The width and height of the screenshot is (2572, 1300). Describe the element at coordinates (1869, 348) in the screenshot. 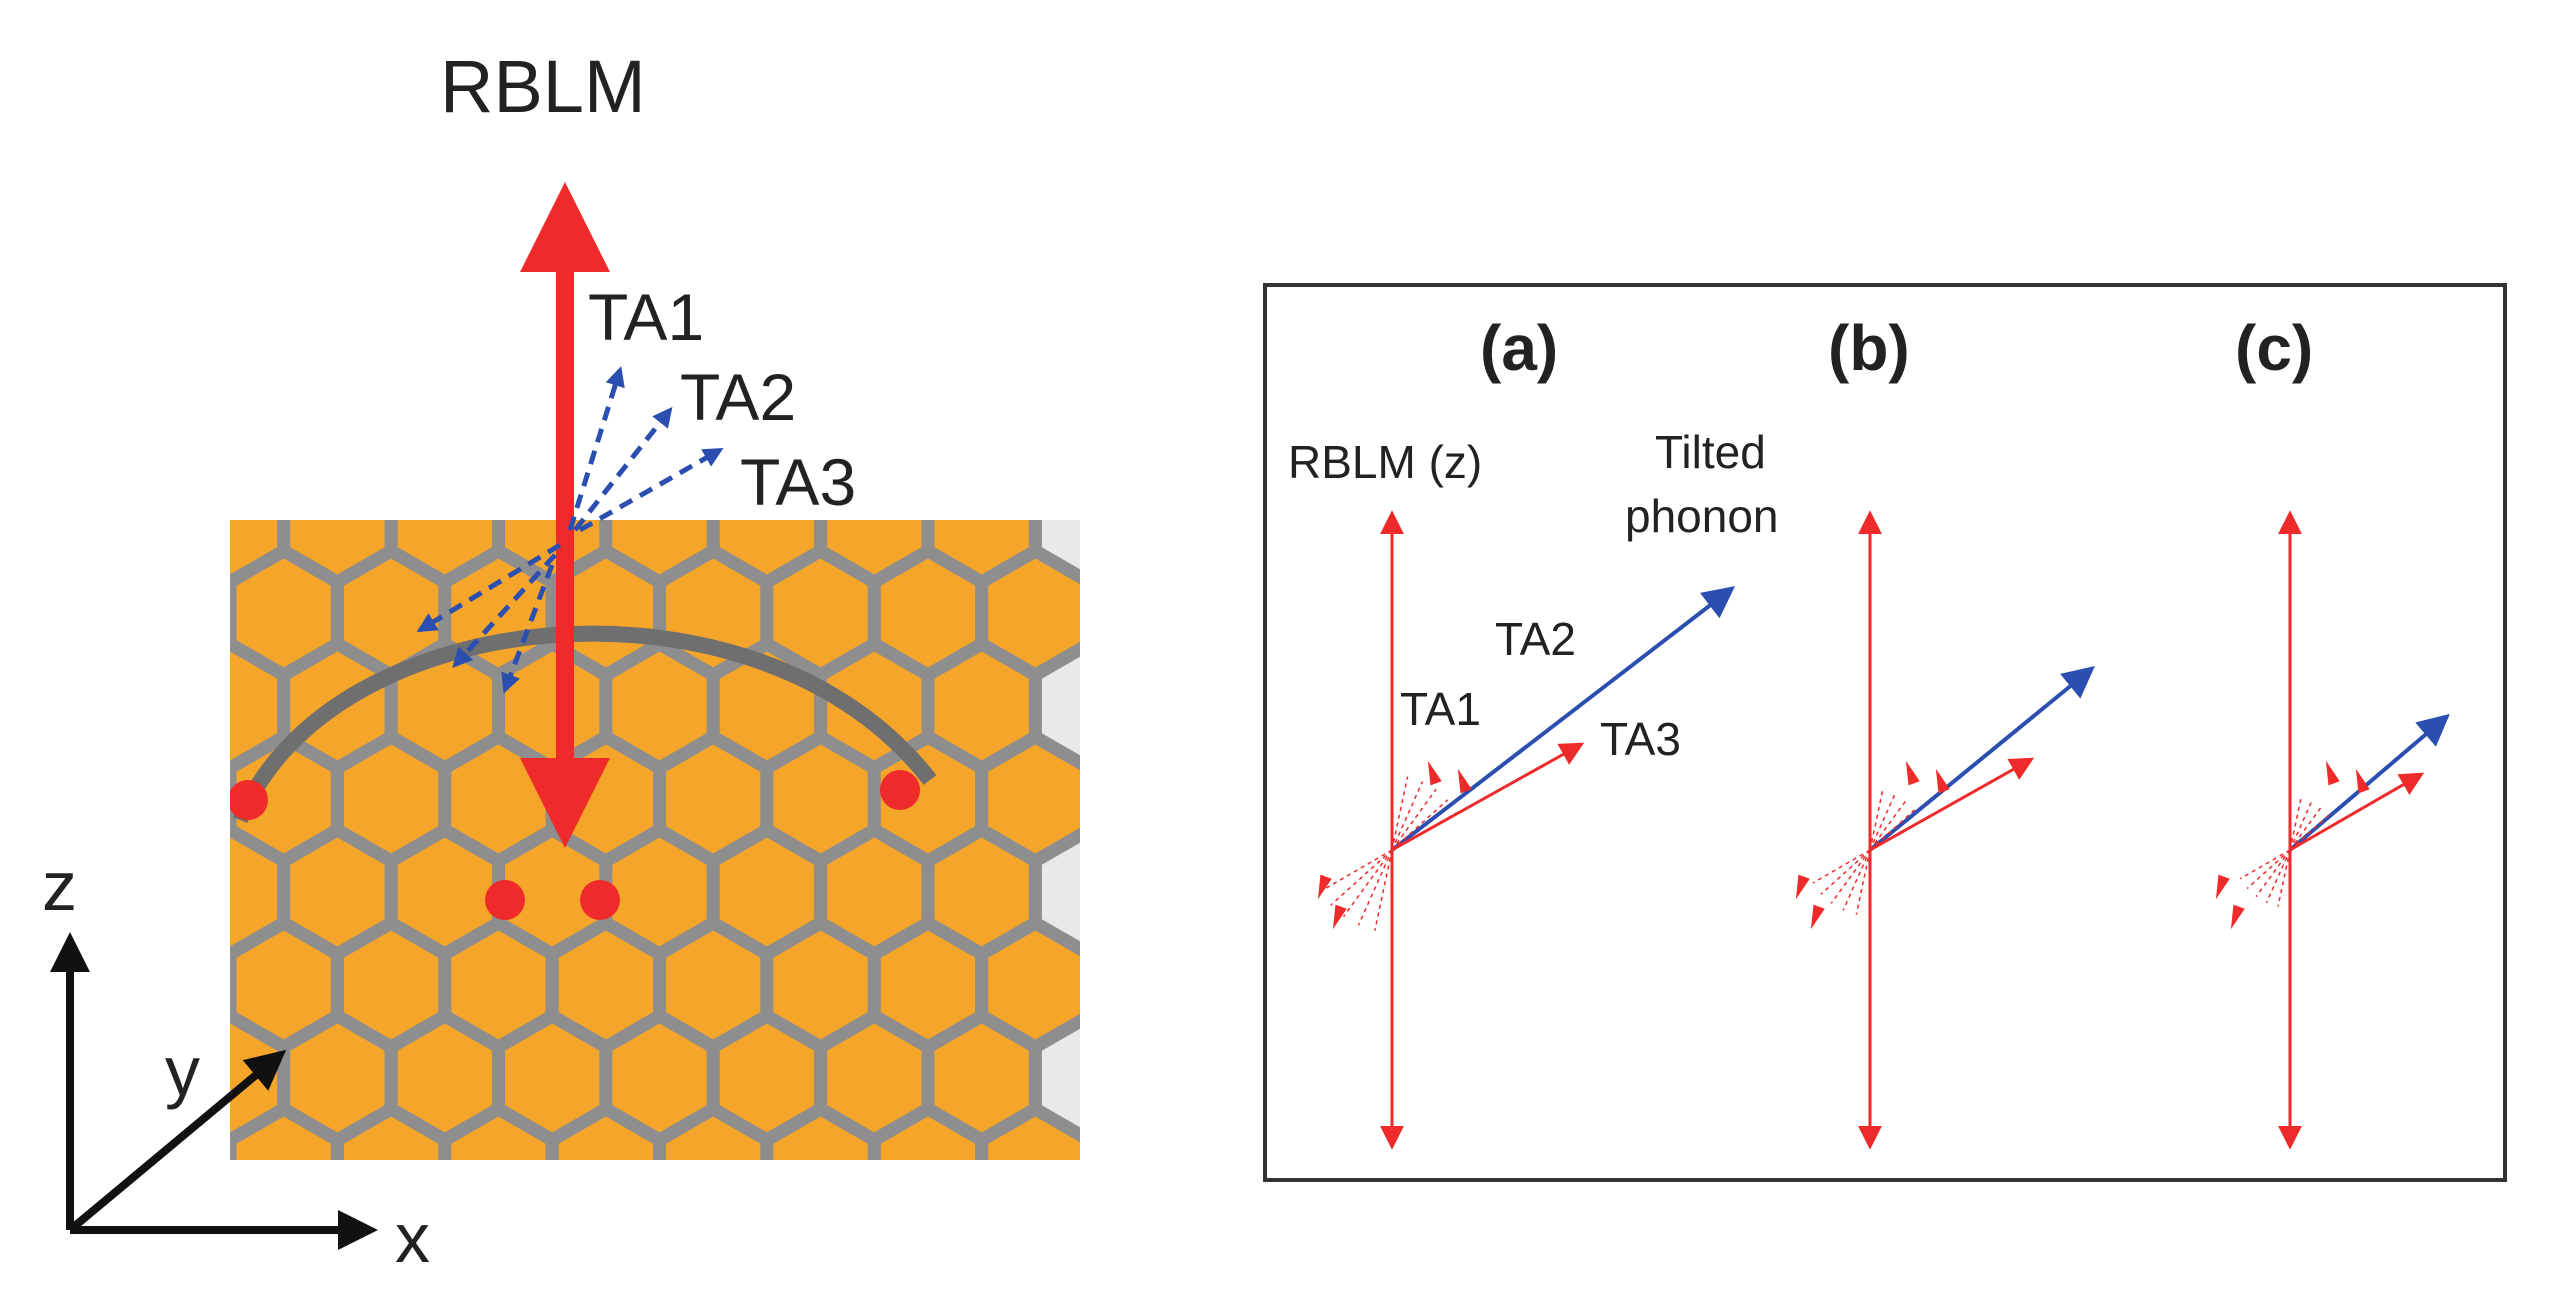

I see `panel-label-b: (b)` at that location.